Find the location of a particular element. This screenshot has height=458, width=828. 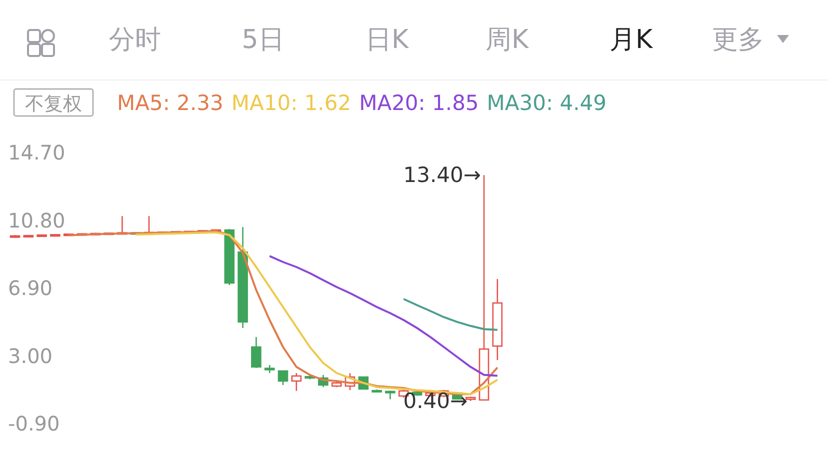

text: 月K is located at coordinates (631, 40).